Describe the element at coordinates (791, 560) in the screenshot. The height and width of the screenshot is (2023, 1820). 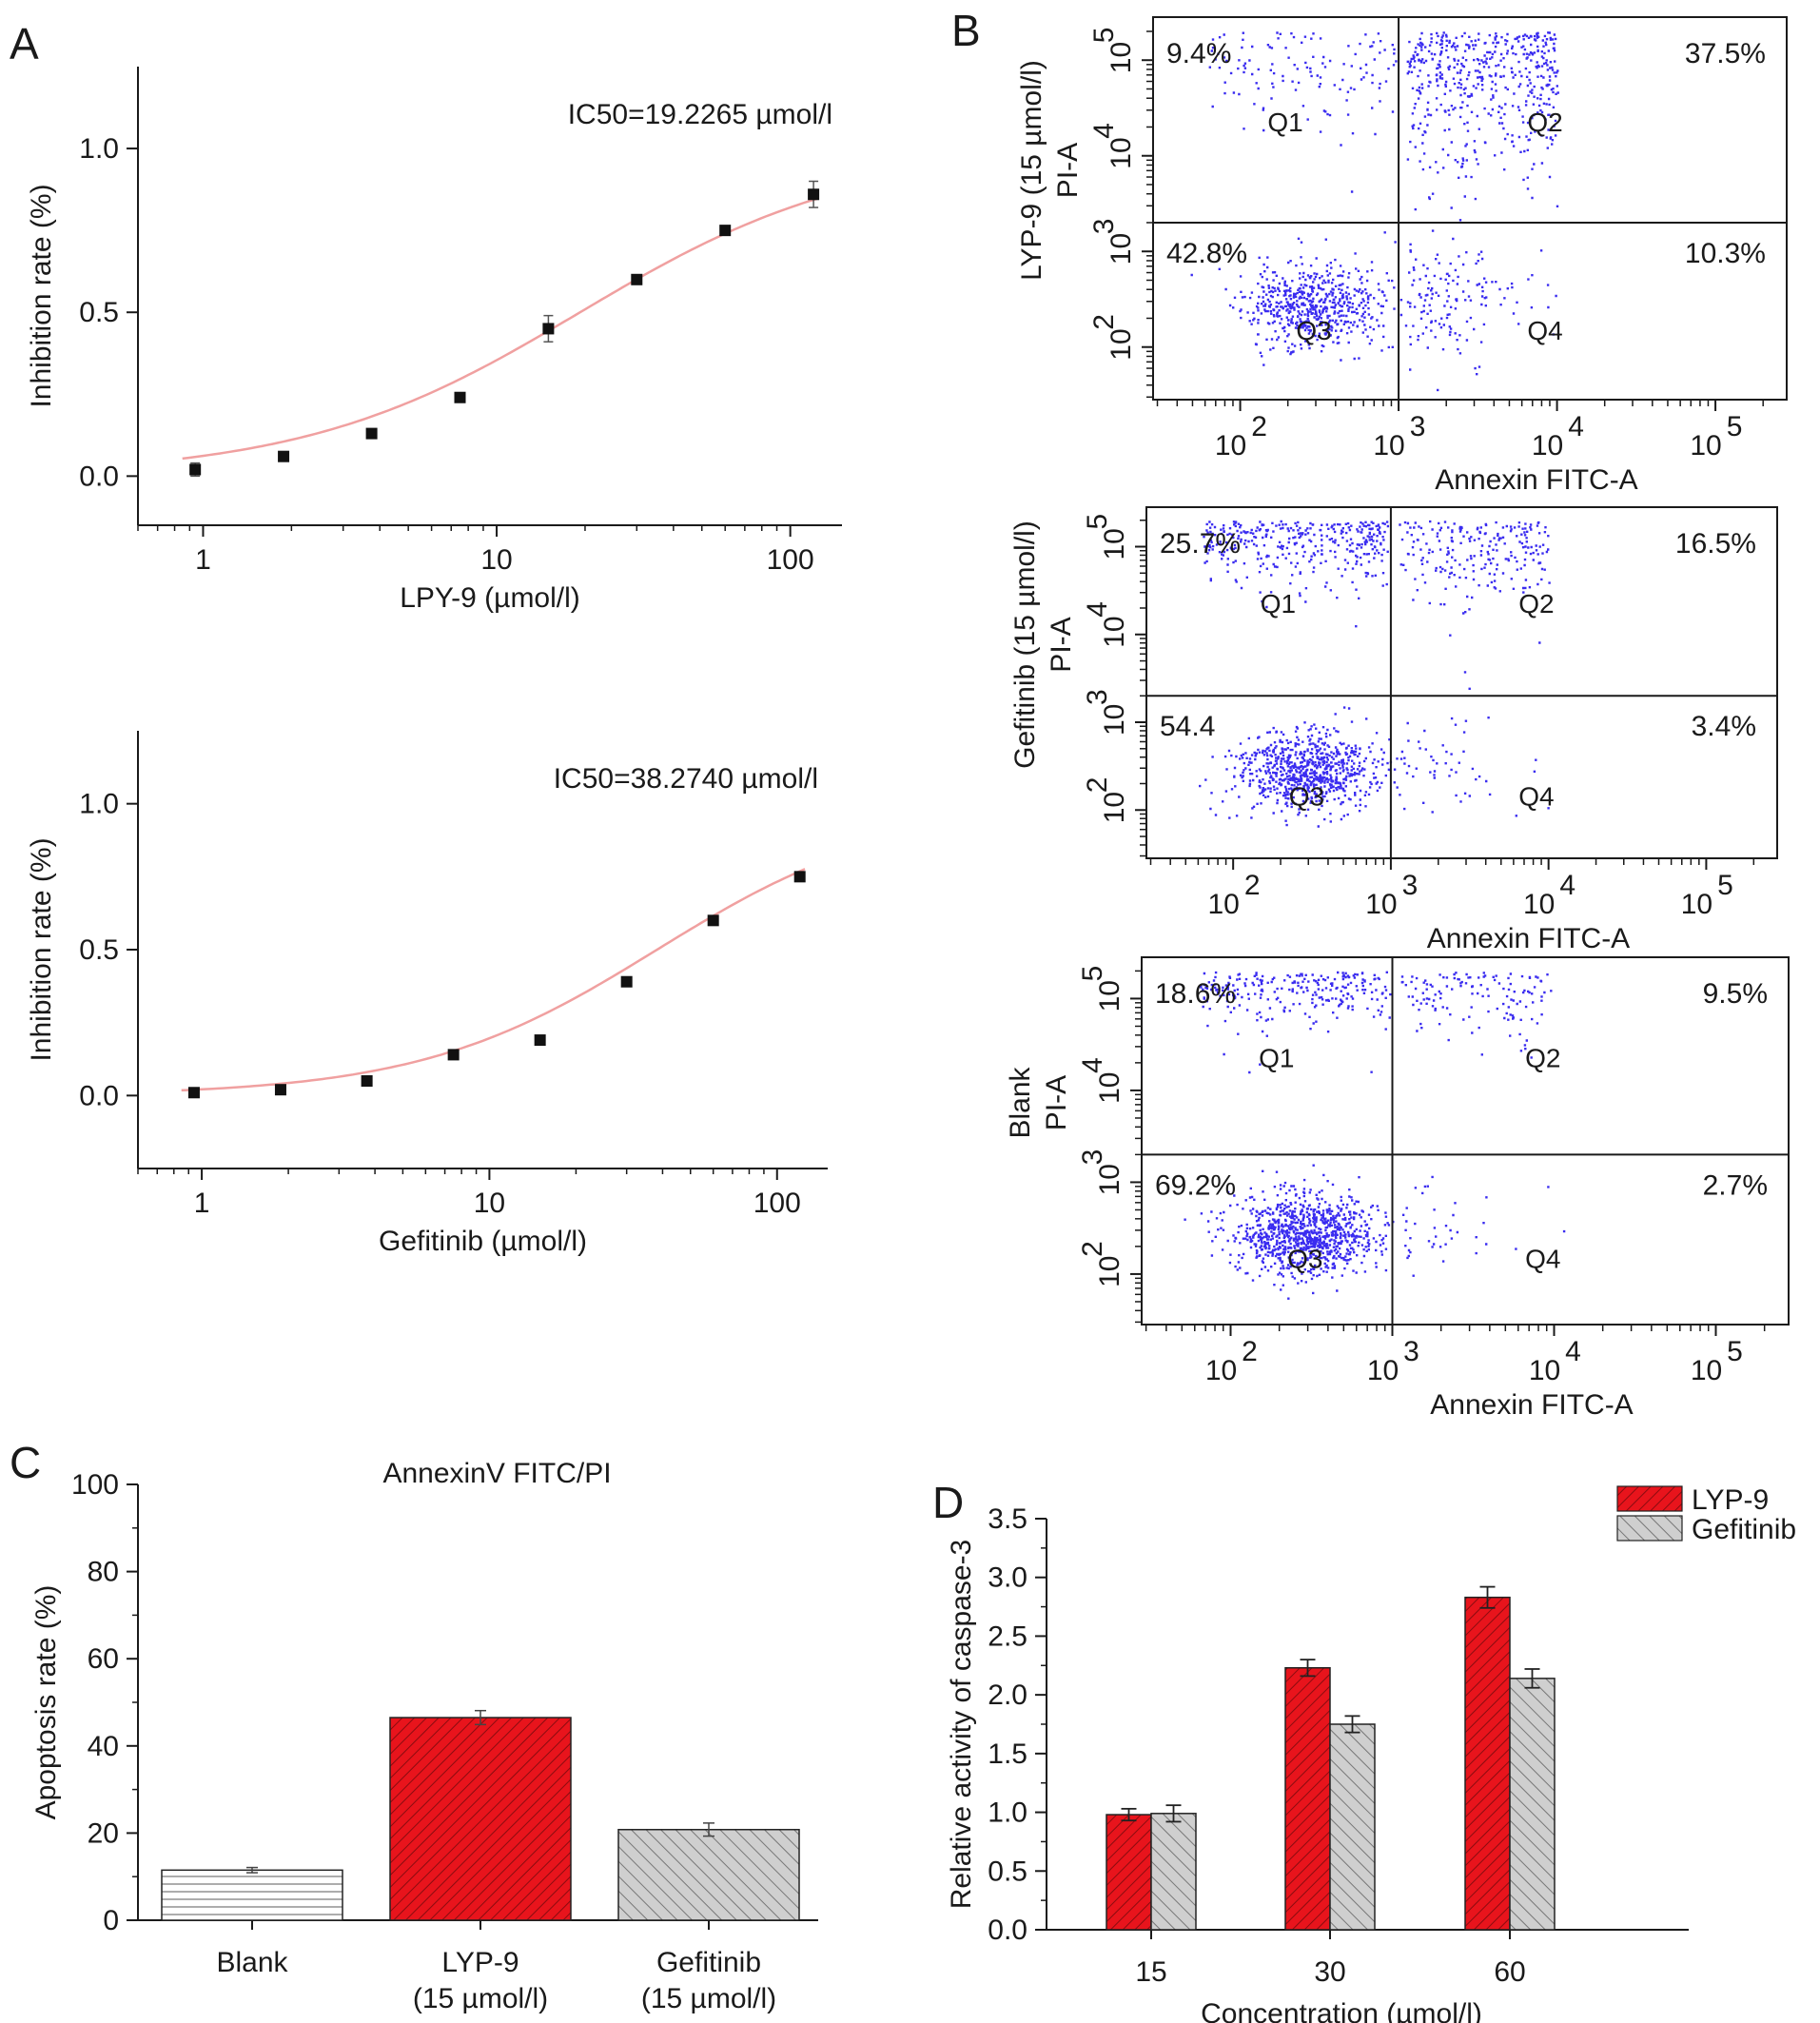
I see `x-tick-label: 100` at that location.